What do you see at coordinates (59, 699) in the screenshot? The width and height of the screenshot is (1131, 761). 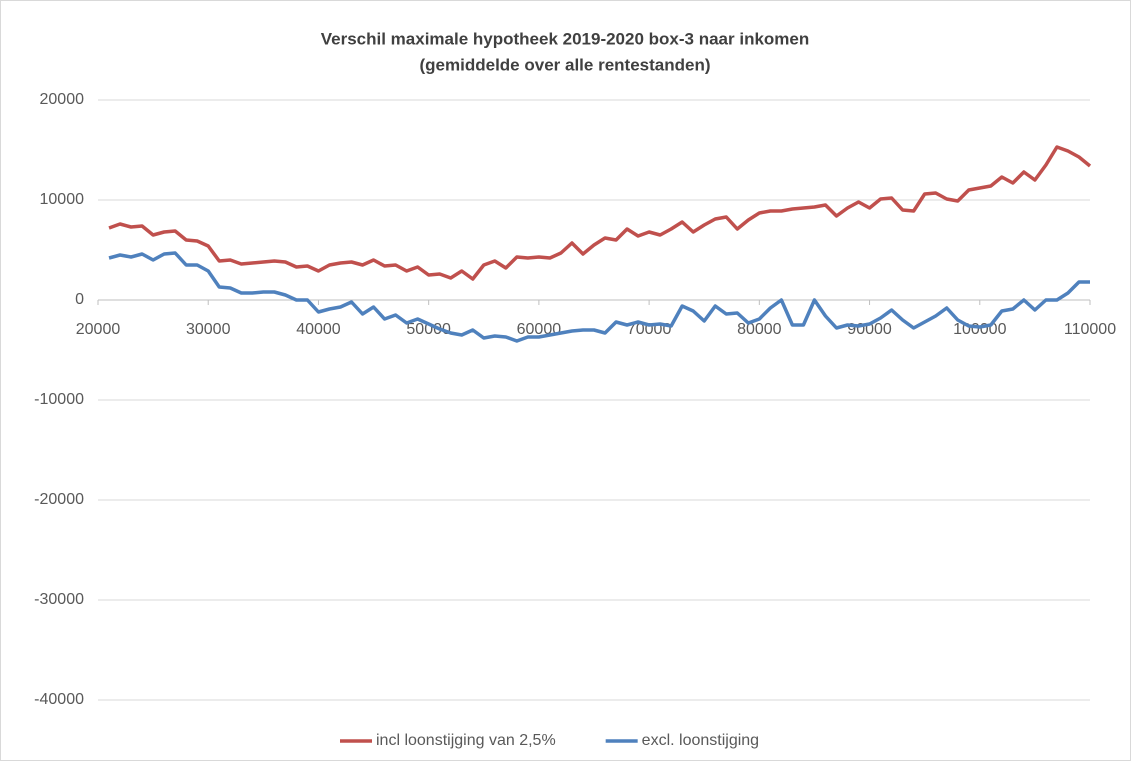 I see `y-tick-label: -40000` at bounding box center [59, 699].